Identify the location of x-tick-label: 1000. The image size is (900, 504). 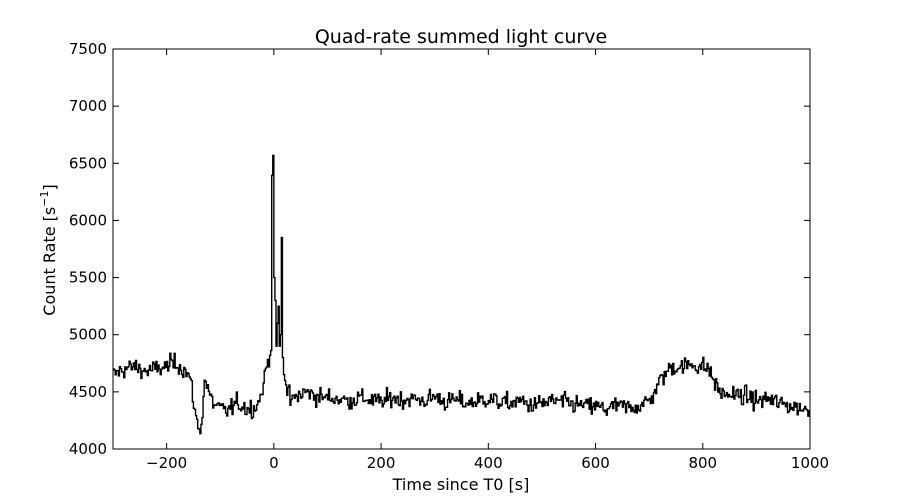
(810, 463).